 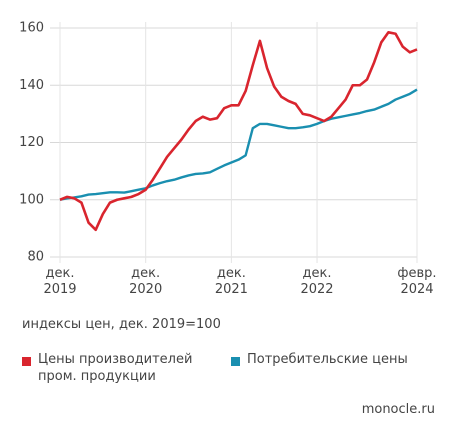 What do you see at coordinates (115, 368) in the screenshot?
I see `legend-label: Цены производителей пром. продукции` at bounding box center [115, 368].